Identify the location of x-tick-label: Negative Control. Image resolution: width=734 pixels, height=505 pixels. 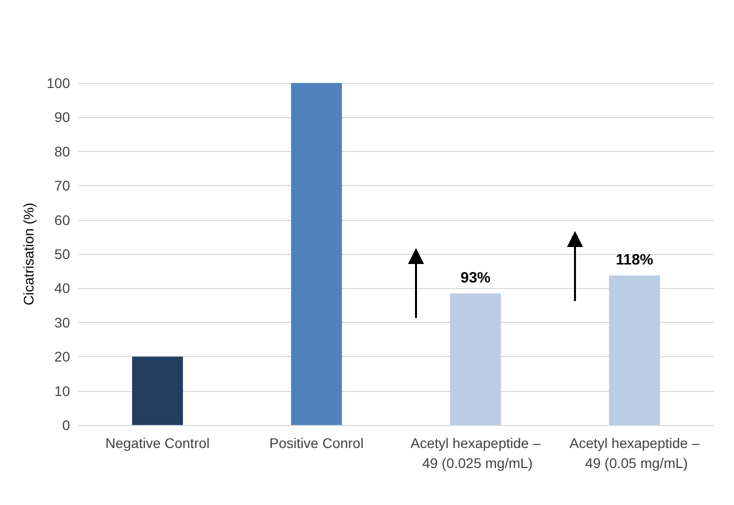
(157, 443).